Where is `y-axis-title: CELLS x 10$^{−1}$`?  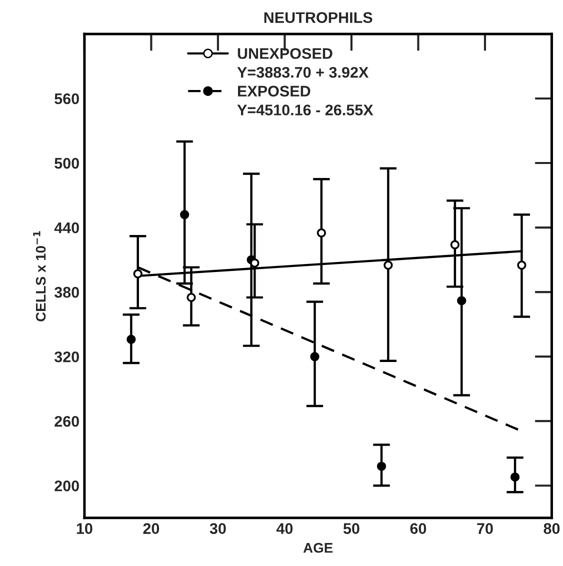 y-axis-title: CELLS x 10$^{−1}$ is located at coordinates (39, 276).